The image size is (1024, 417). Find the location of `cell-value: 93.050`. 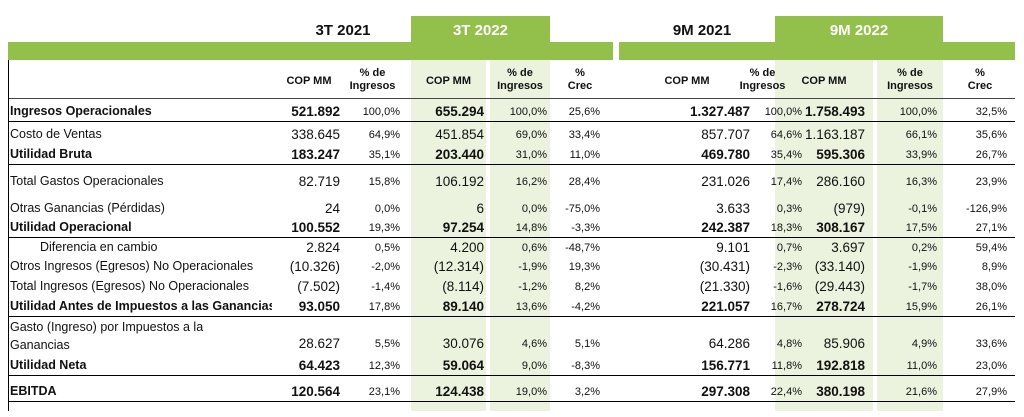

cell-value: 93.050 is located at coordinates (319, 306).